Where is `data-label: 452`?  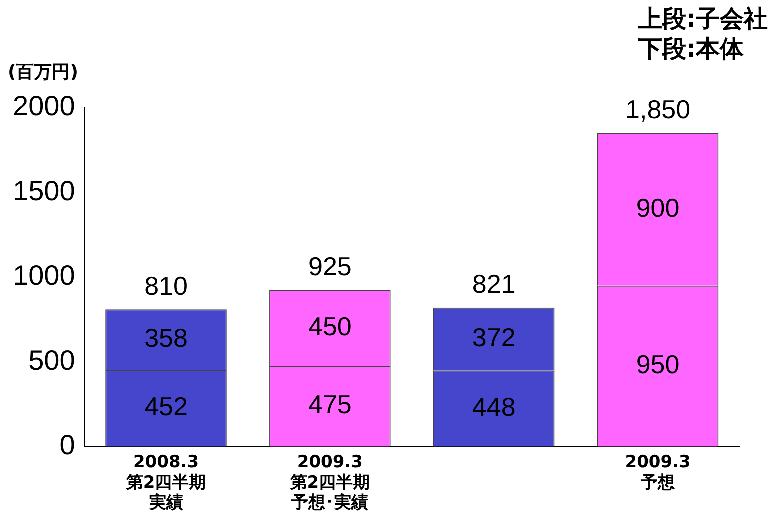
data-label: 452 is located at coordinates (166, 407).